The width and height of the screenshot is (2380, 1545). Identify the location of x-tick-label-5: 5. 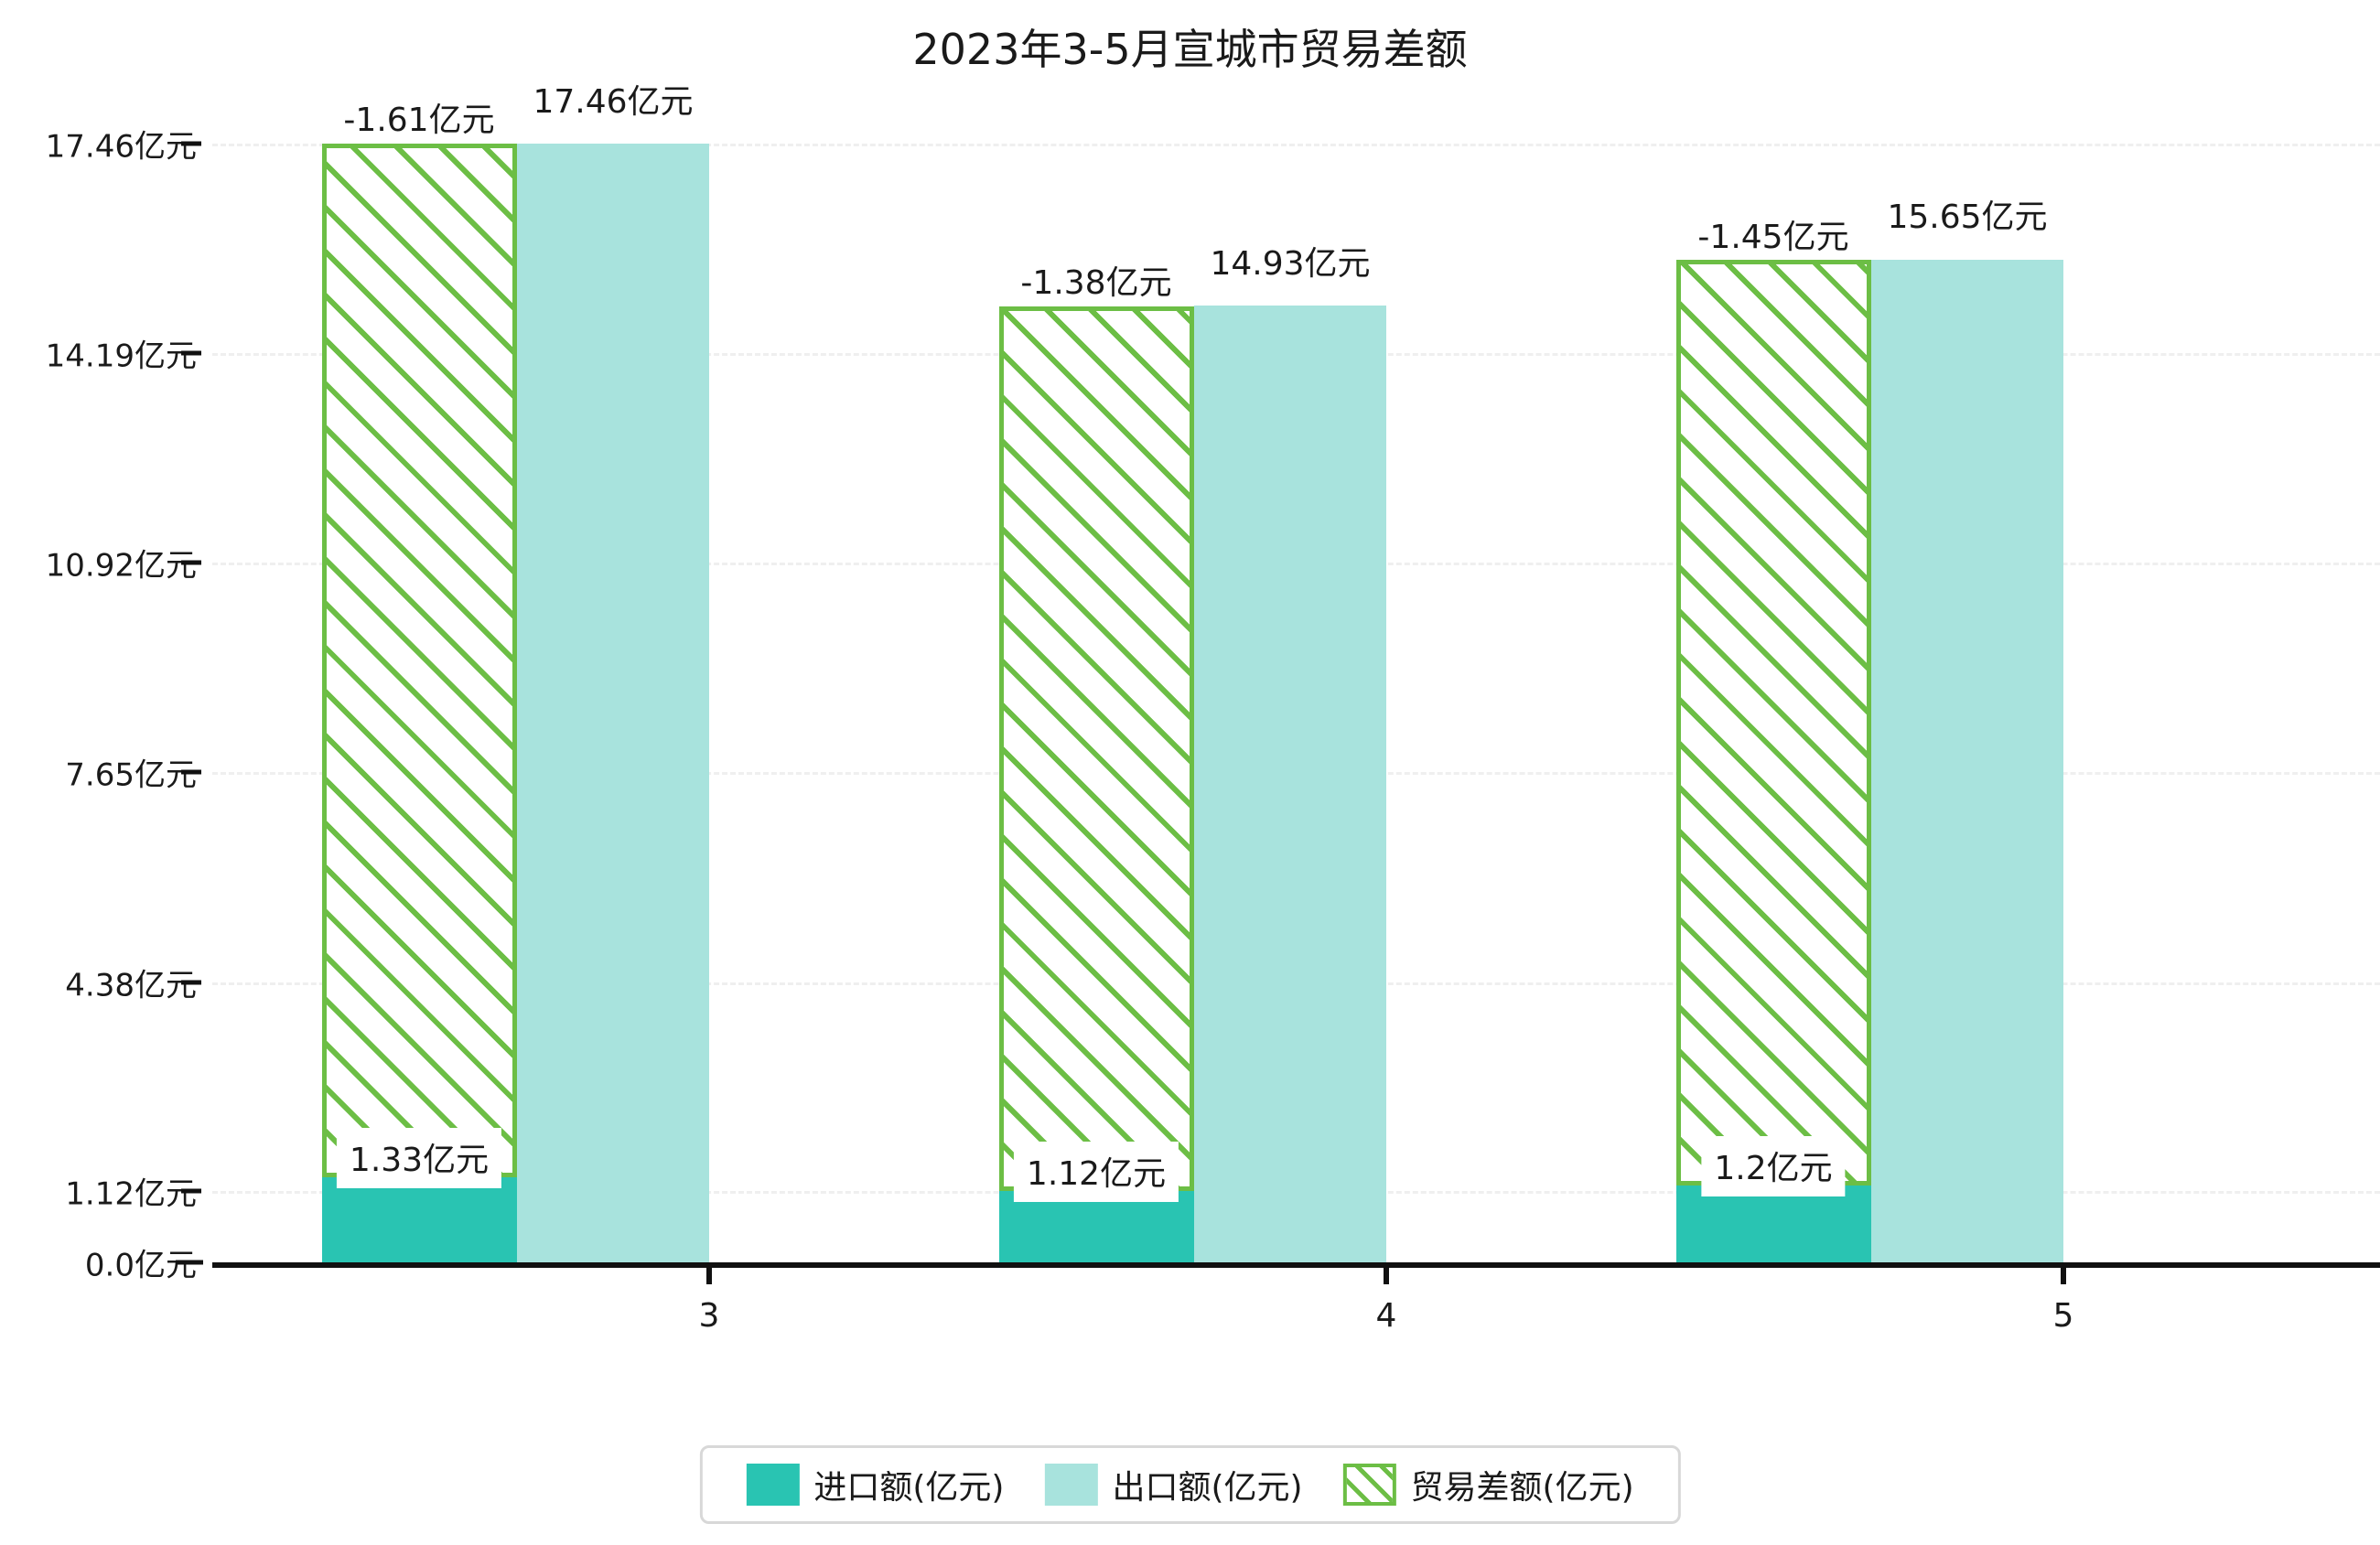
(2063, 1316).